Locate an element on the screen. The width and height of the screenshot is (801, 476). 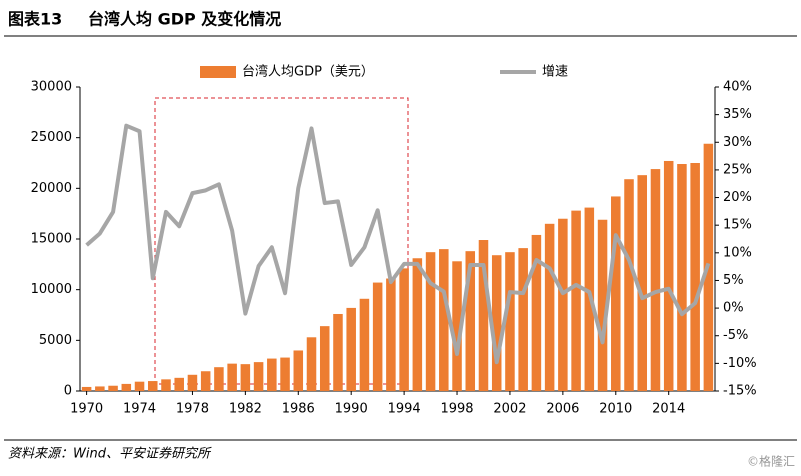
y2-tick-label: -5% is located at coordinates (735, 335).